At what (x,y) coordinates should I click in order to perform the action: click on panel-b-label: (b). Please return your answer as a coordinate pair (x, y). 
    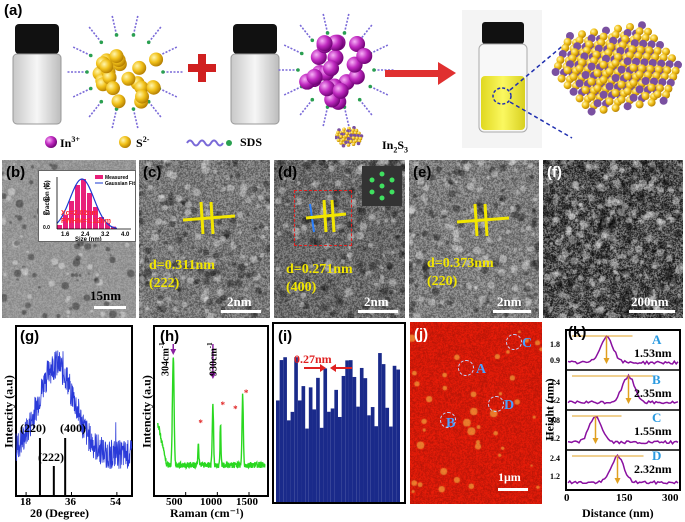
    Looking at the image, I should click on (16, 172).